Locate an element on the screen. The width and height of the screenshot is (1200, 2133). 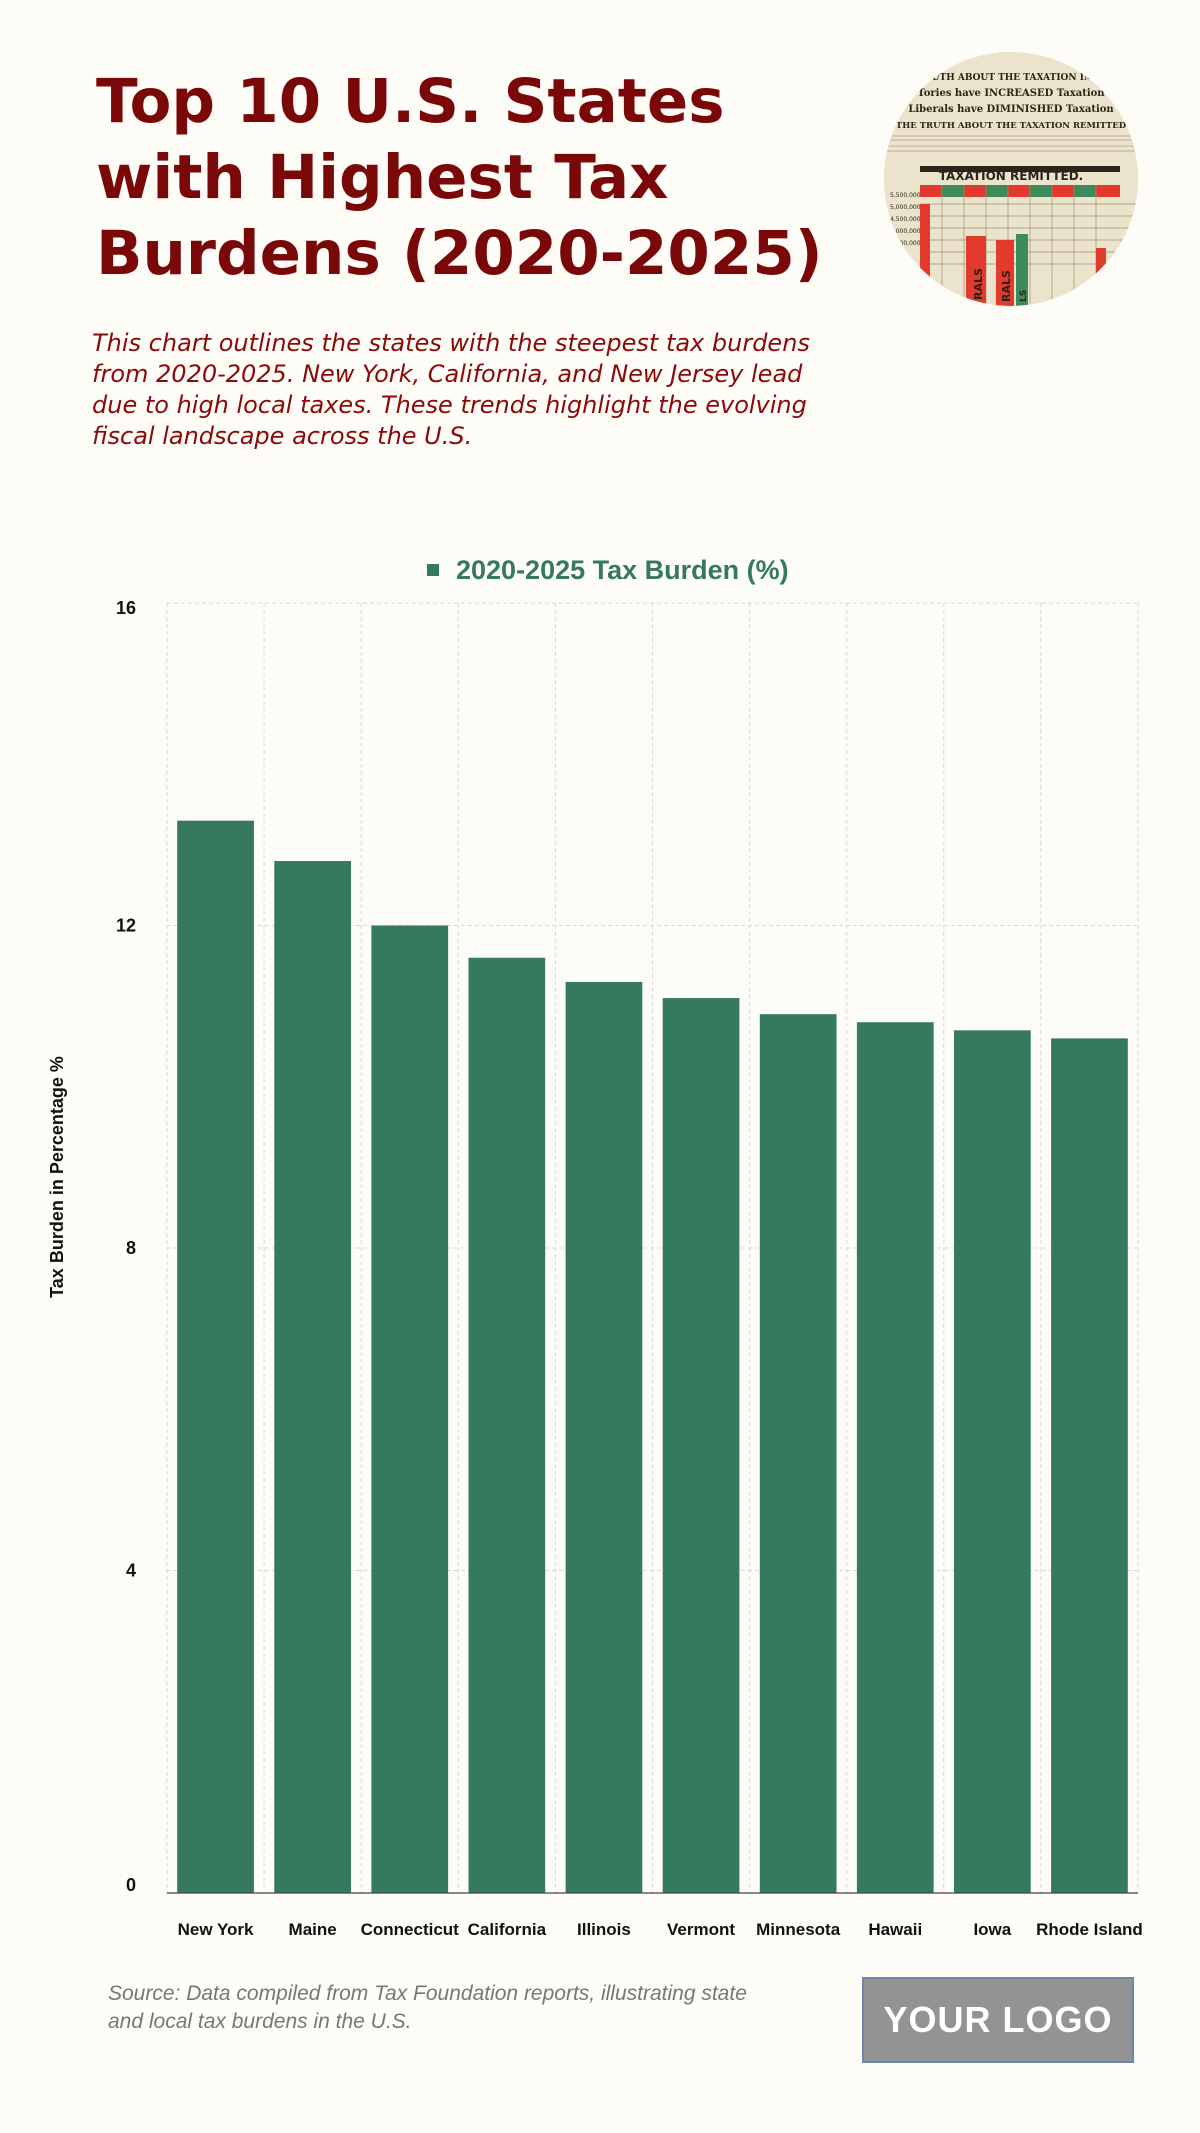
poster-chart-title: TAXATION REMITTED. is located at coordinates (1011, 176).